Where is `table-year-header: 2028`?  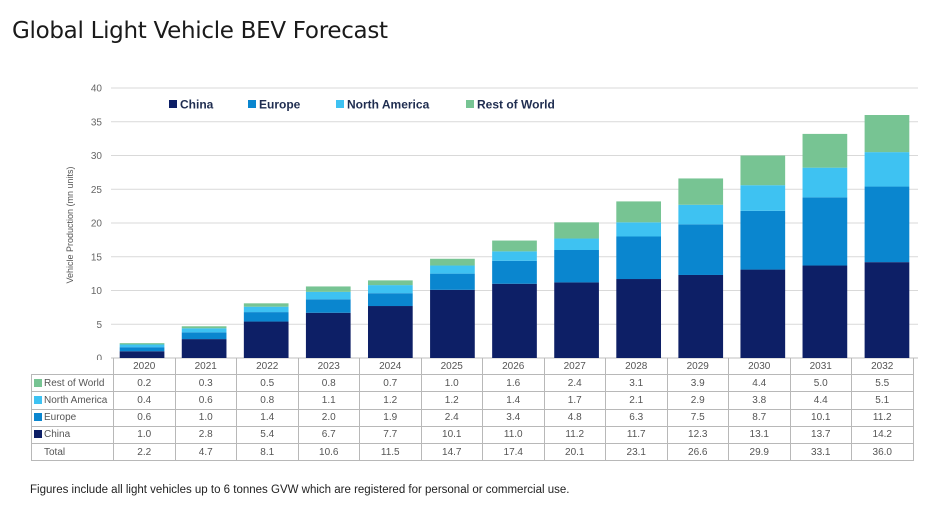
table-year-header: 2028 is located at coordinates (636, 367).